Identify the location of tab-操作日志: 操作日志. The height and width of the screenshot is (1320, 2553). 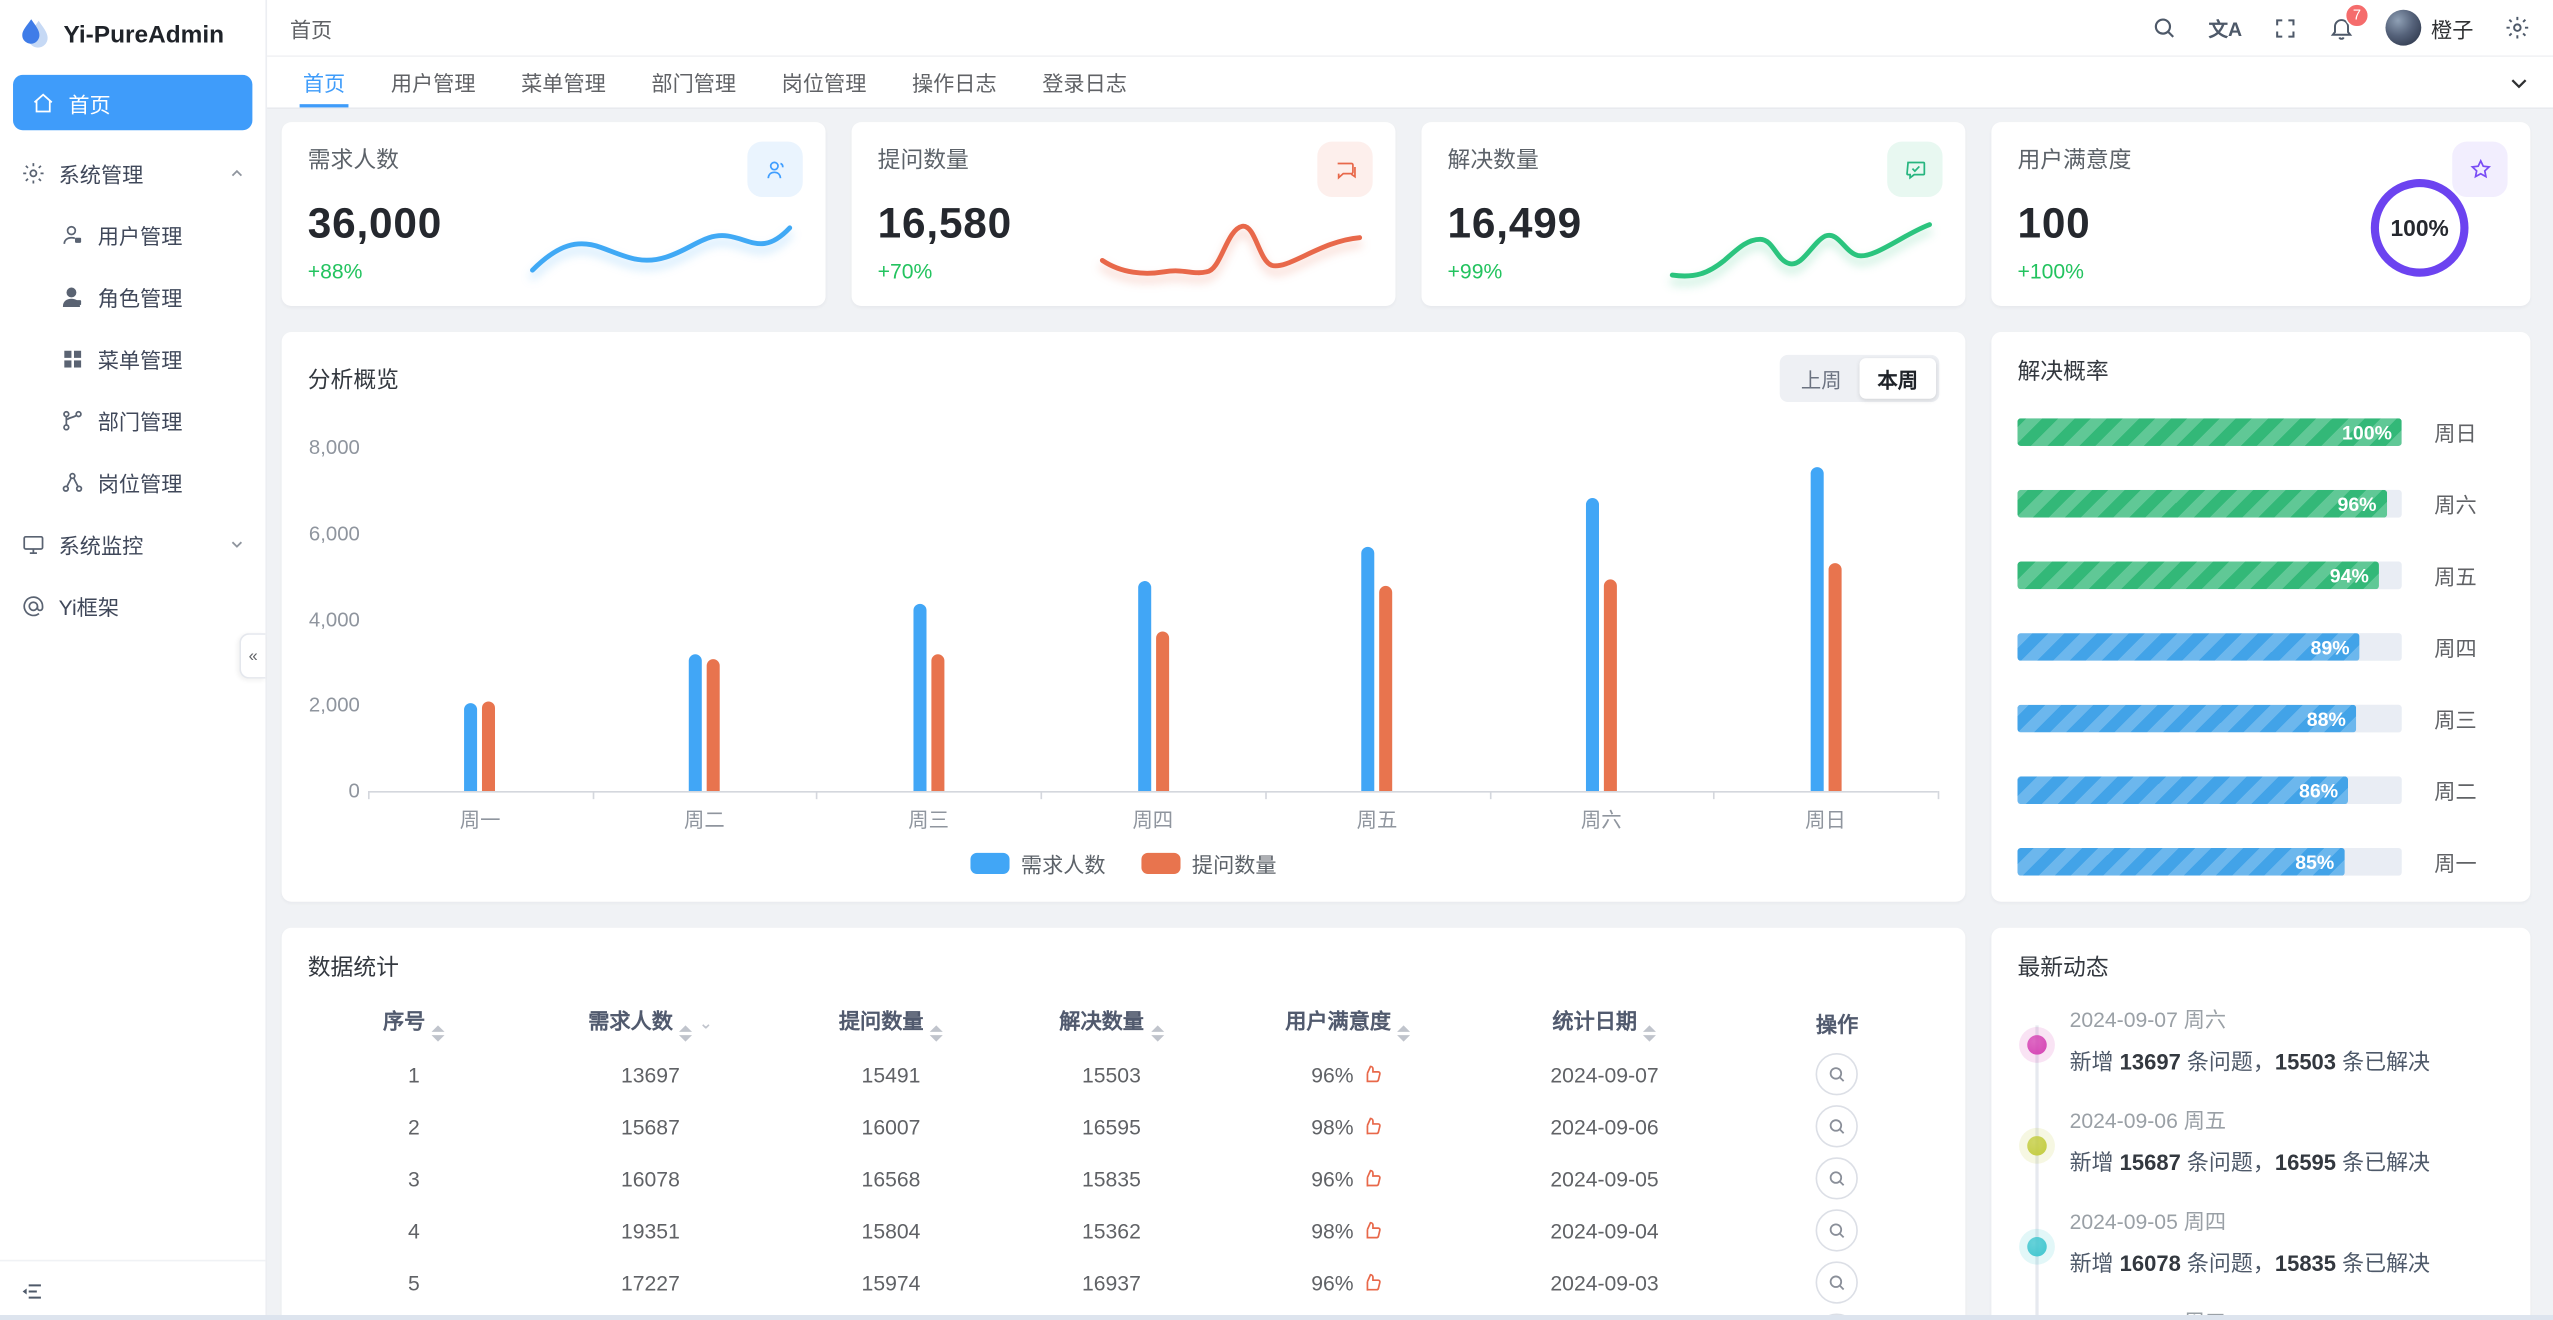
(954, 84).